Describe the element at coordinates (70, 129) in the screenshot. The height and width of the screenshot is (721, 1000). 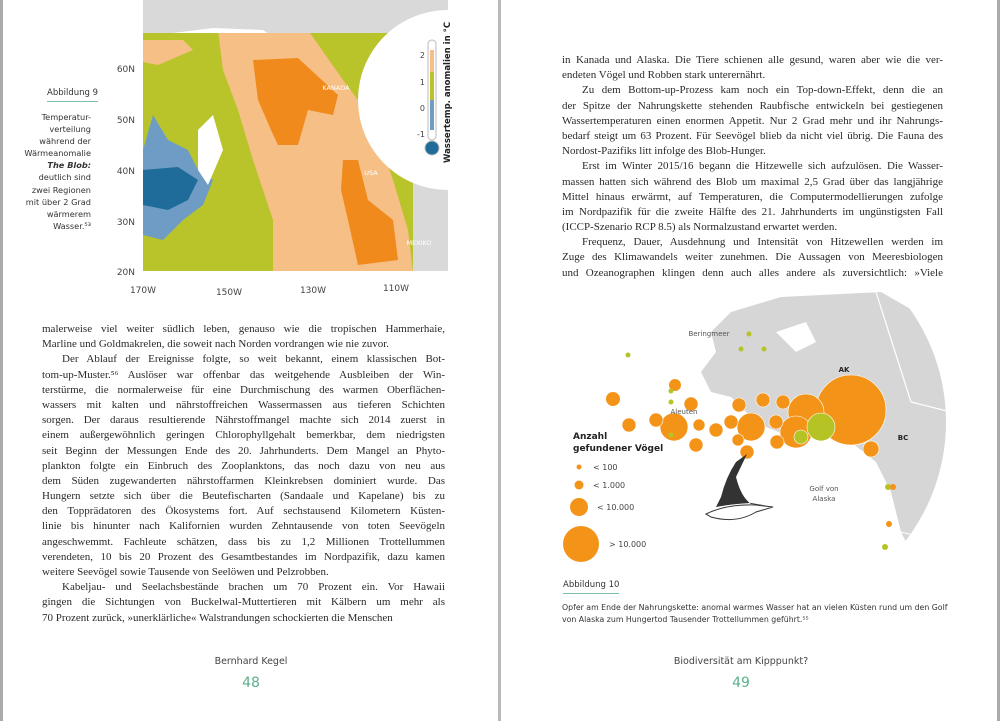
I see `caption-line: verteilung` at that location.